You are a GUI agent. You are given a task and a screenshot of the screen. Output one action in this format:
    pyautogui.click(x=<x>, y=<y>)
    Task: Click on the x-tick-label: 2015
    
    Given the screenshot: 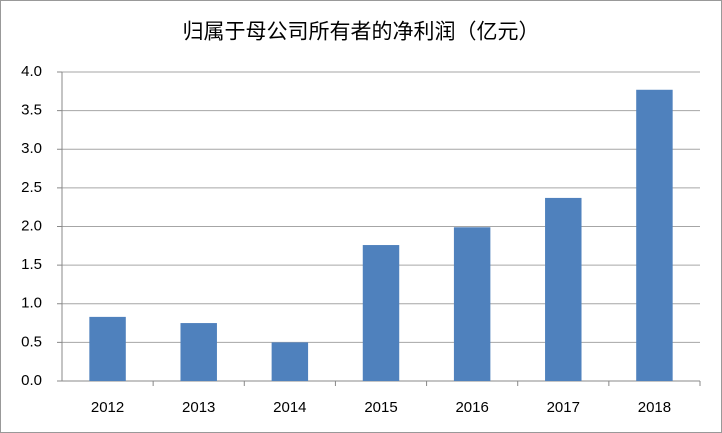 What is the action you would take?
    pyautogui.click(x=380, y=407)
    